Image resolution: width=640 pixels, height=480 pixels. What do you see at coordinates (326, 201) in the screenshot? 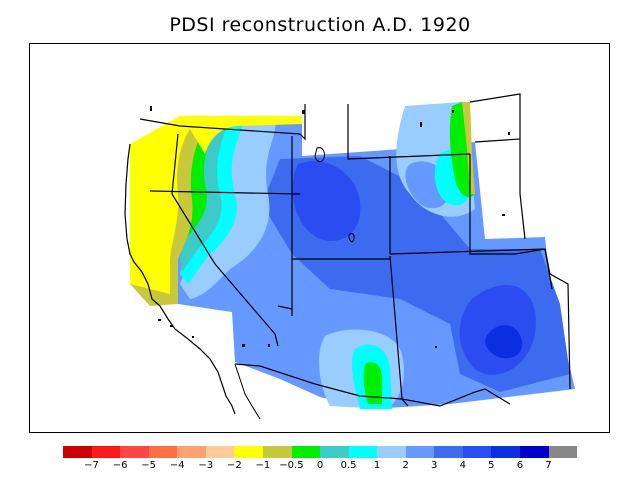
I see `field-blue-5-north` at bounding box center [326, 201].